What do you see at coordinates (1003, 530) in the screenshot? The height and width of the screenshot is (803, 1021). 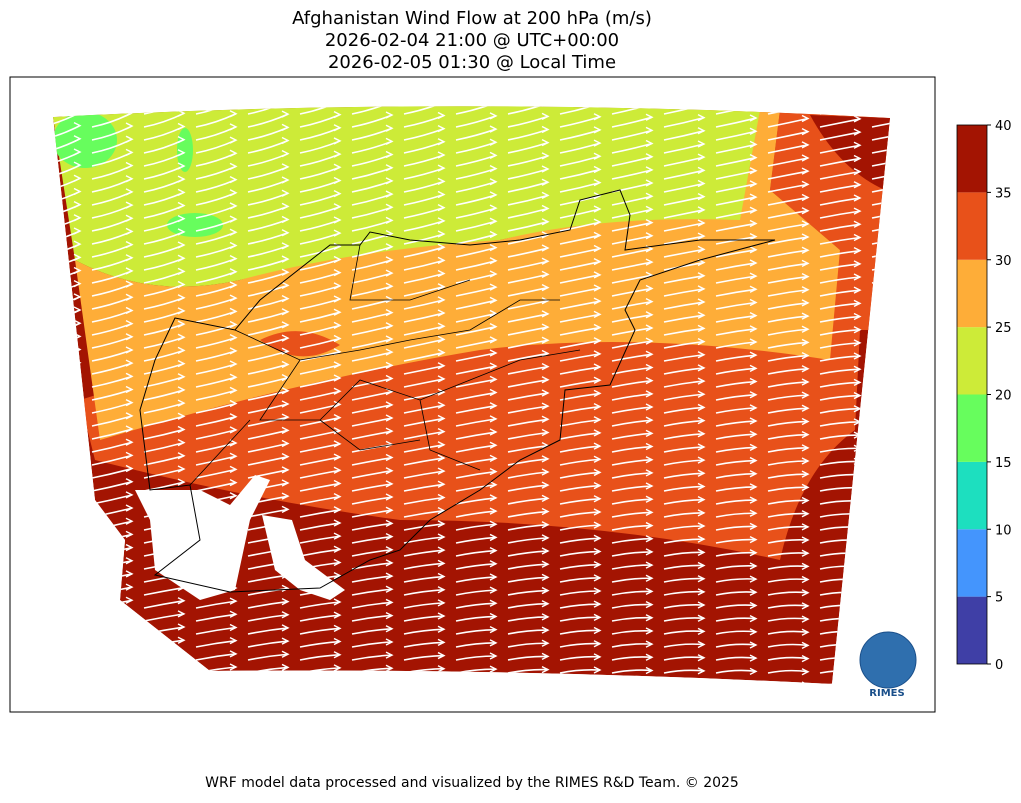 I see `tick-label: 10` at bounding box center [1003, 530].